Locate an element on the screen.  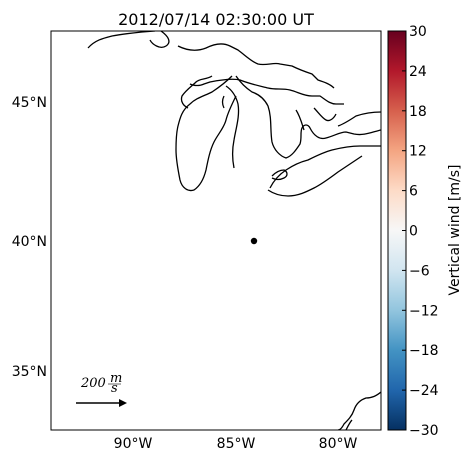
colorbar-tick-label: −30 is located at coordinates (424, 431).